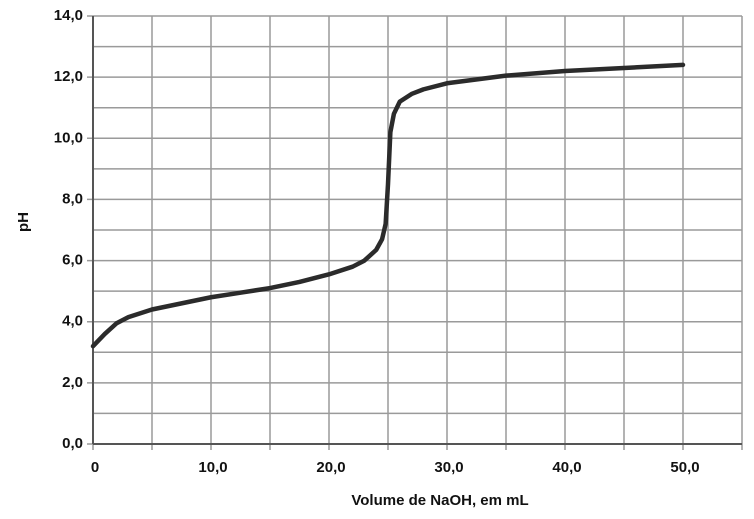  What do you see at coordinates (68, 15) in the screenshot?
I see `y-tick-label: 14,0` at bounding box center [68, 15].